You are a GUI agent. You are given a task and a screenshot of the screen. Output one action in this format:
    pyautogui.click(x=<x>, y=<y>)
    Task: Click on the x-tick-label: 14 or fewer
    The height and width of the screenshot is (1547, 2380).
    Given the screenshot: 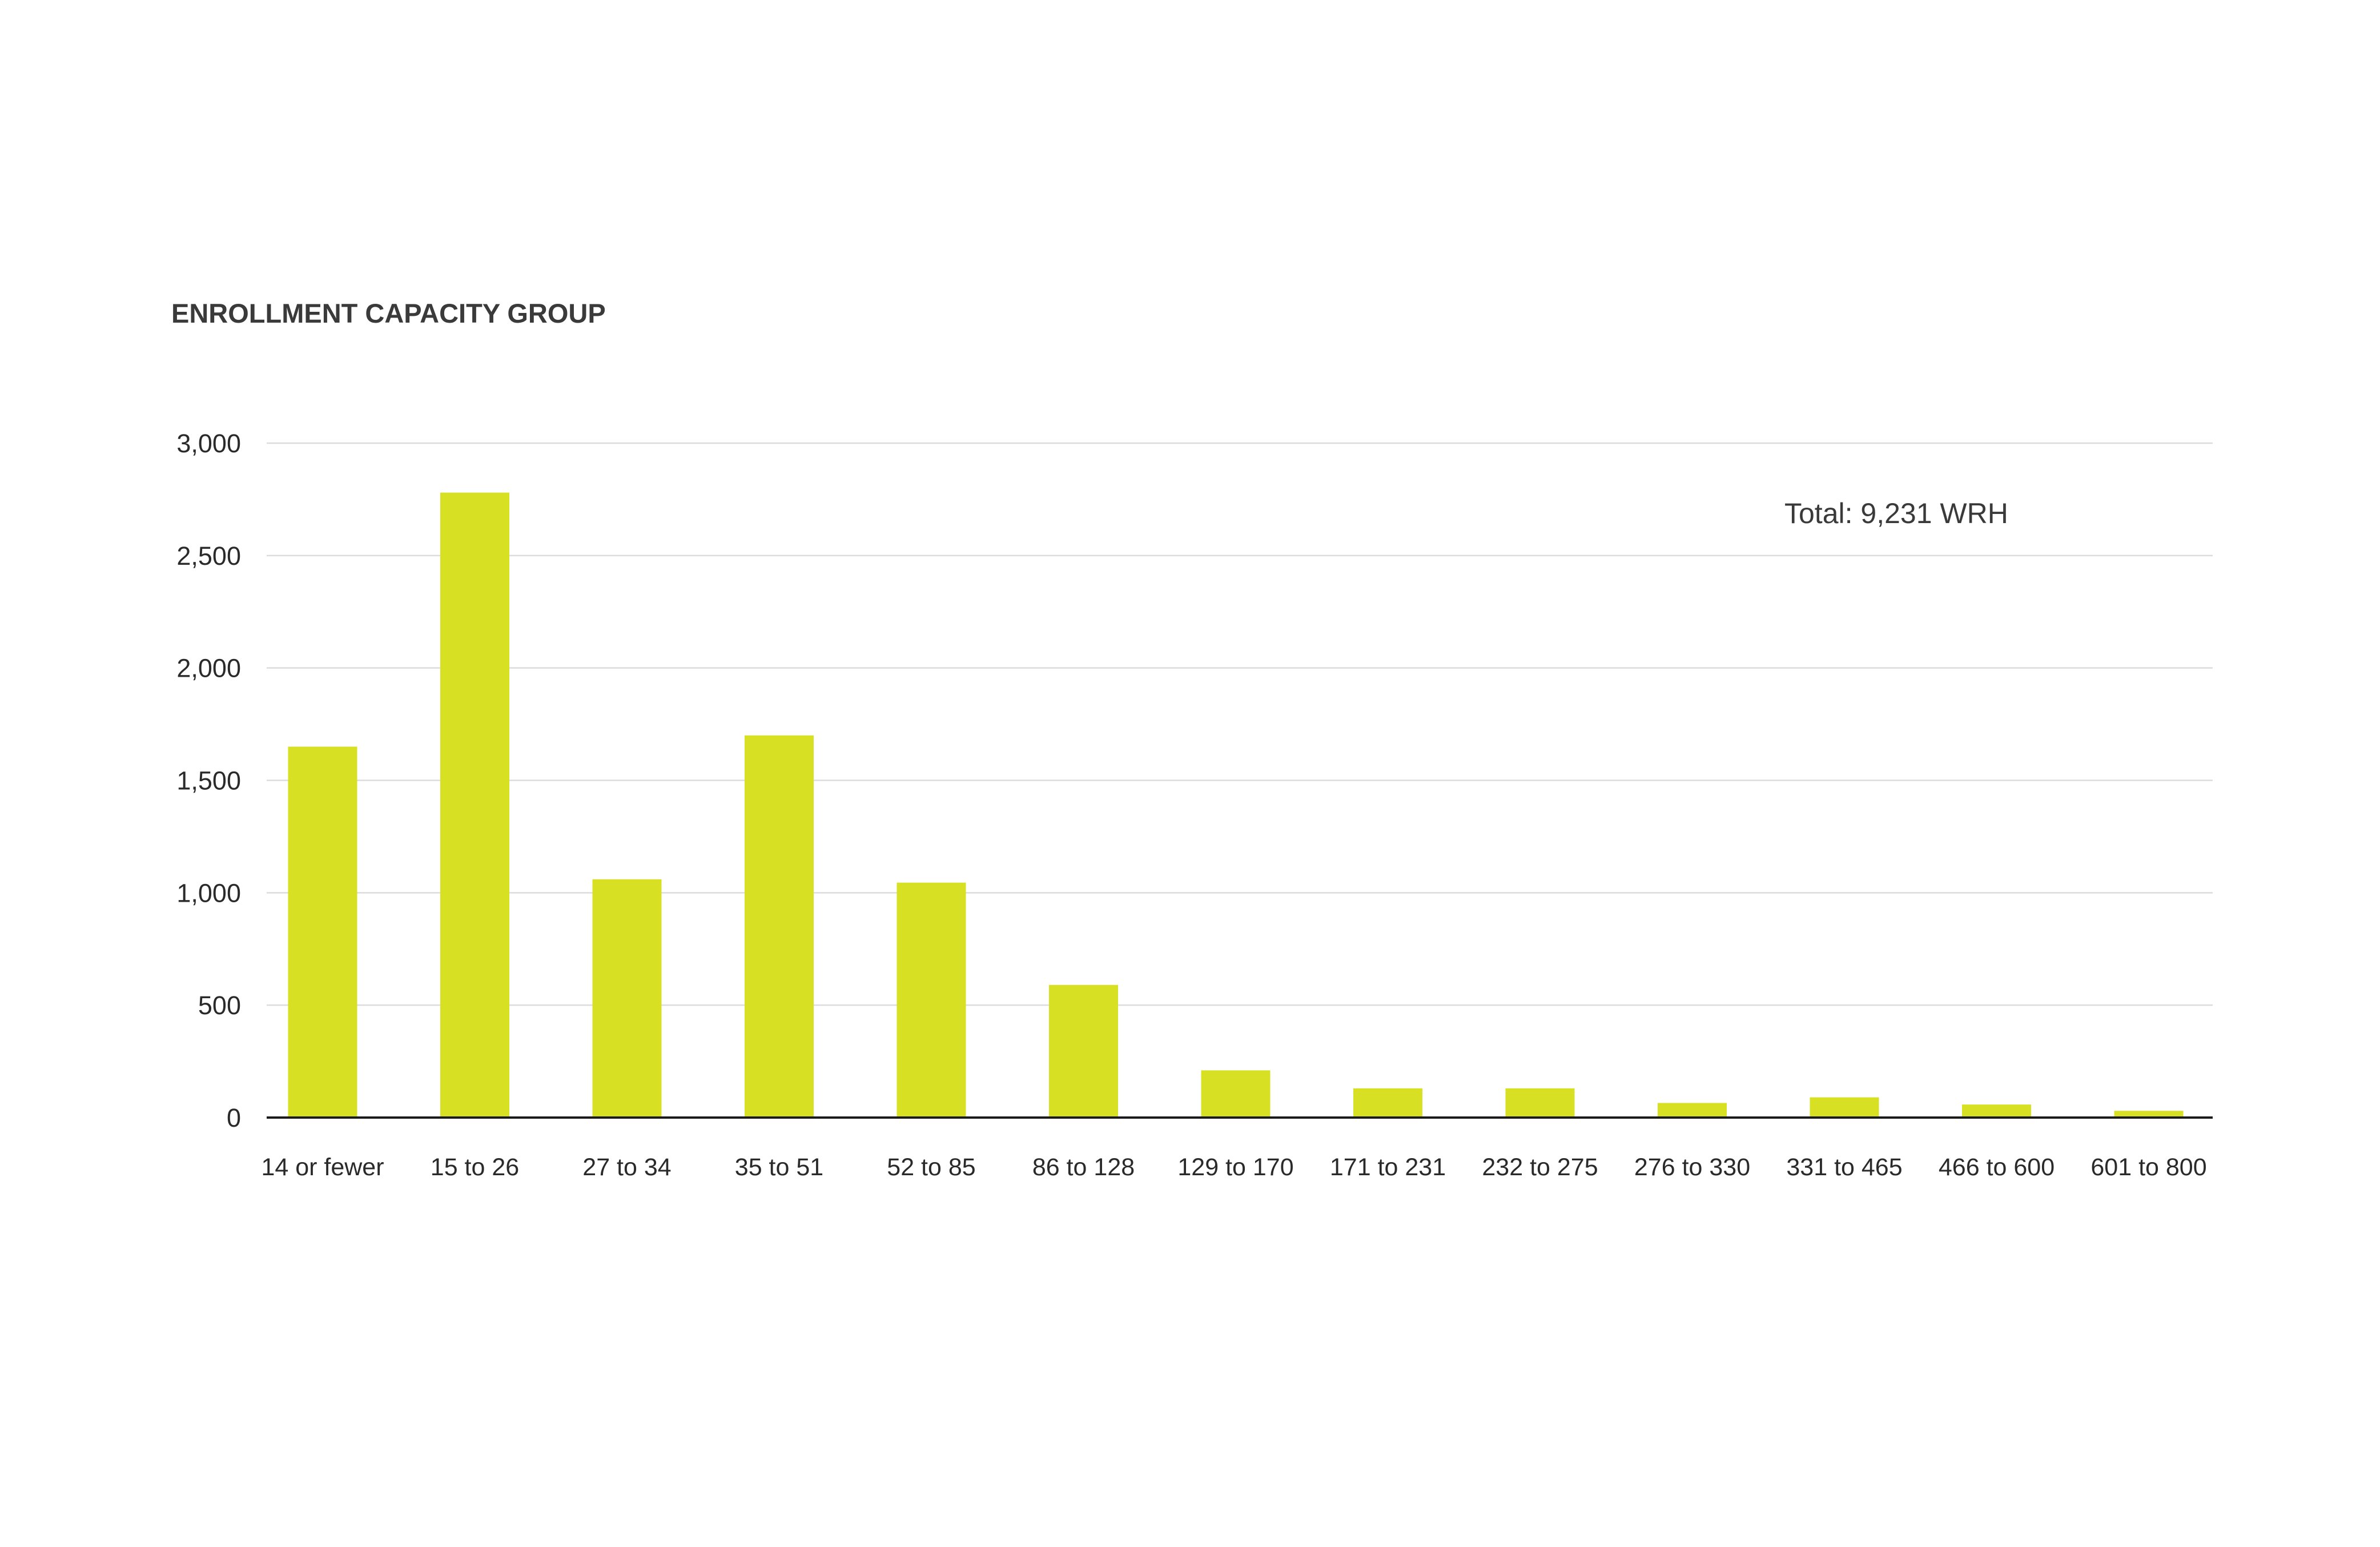 What is the action you would take?
    pyautogui.click(x=322, y=1168)
    